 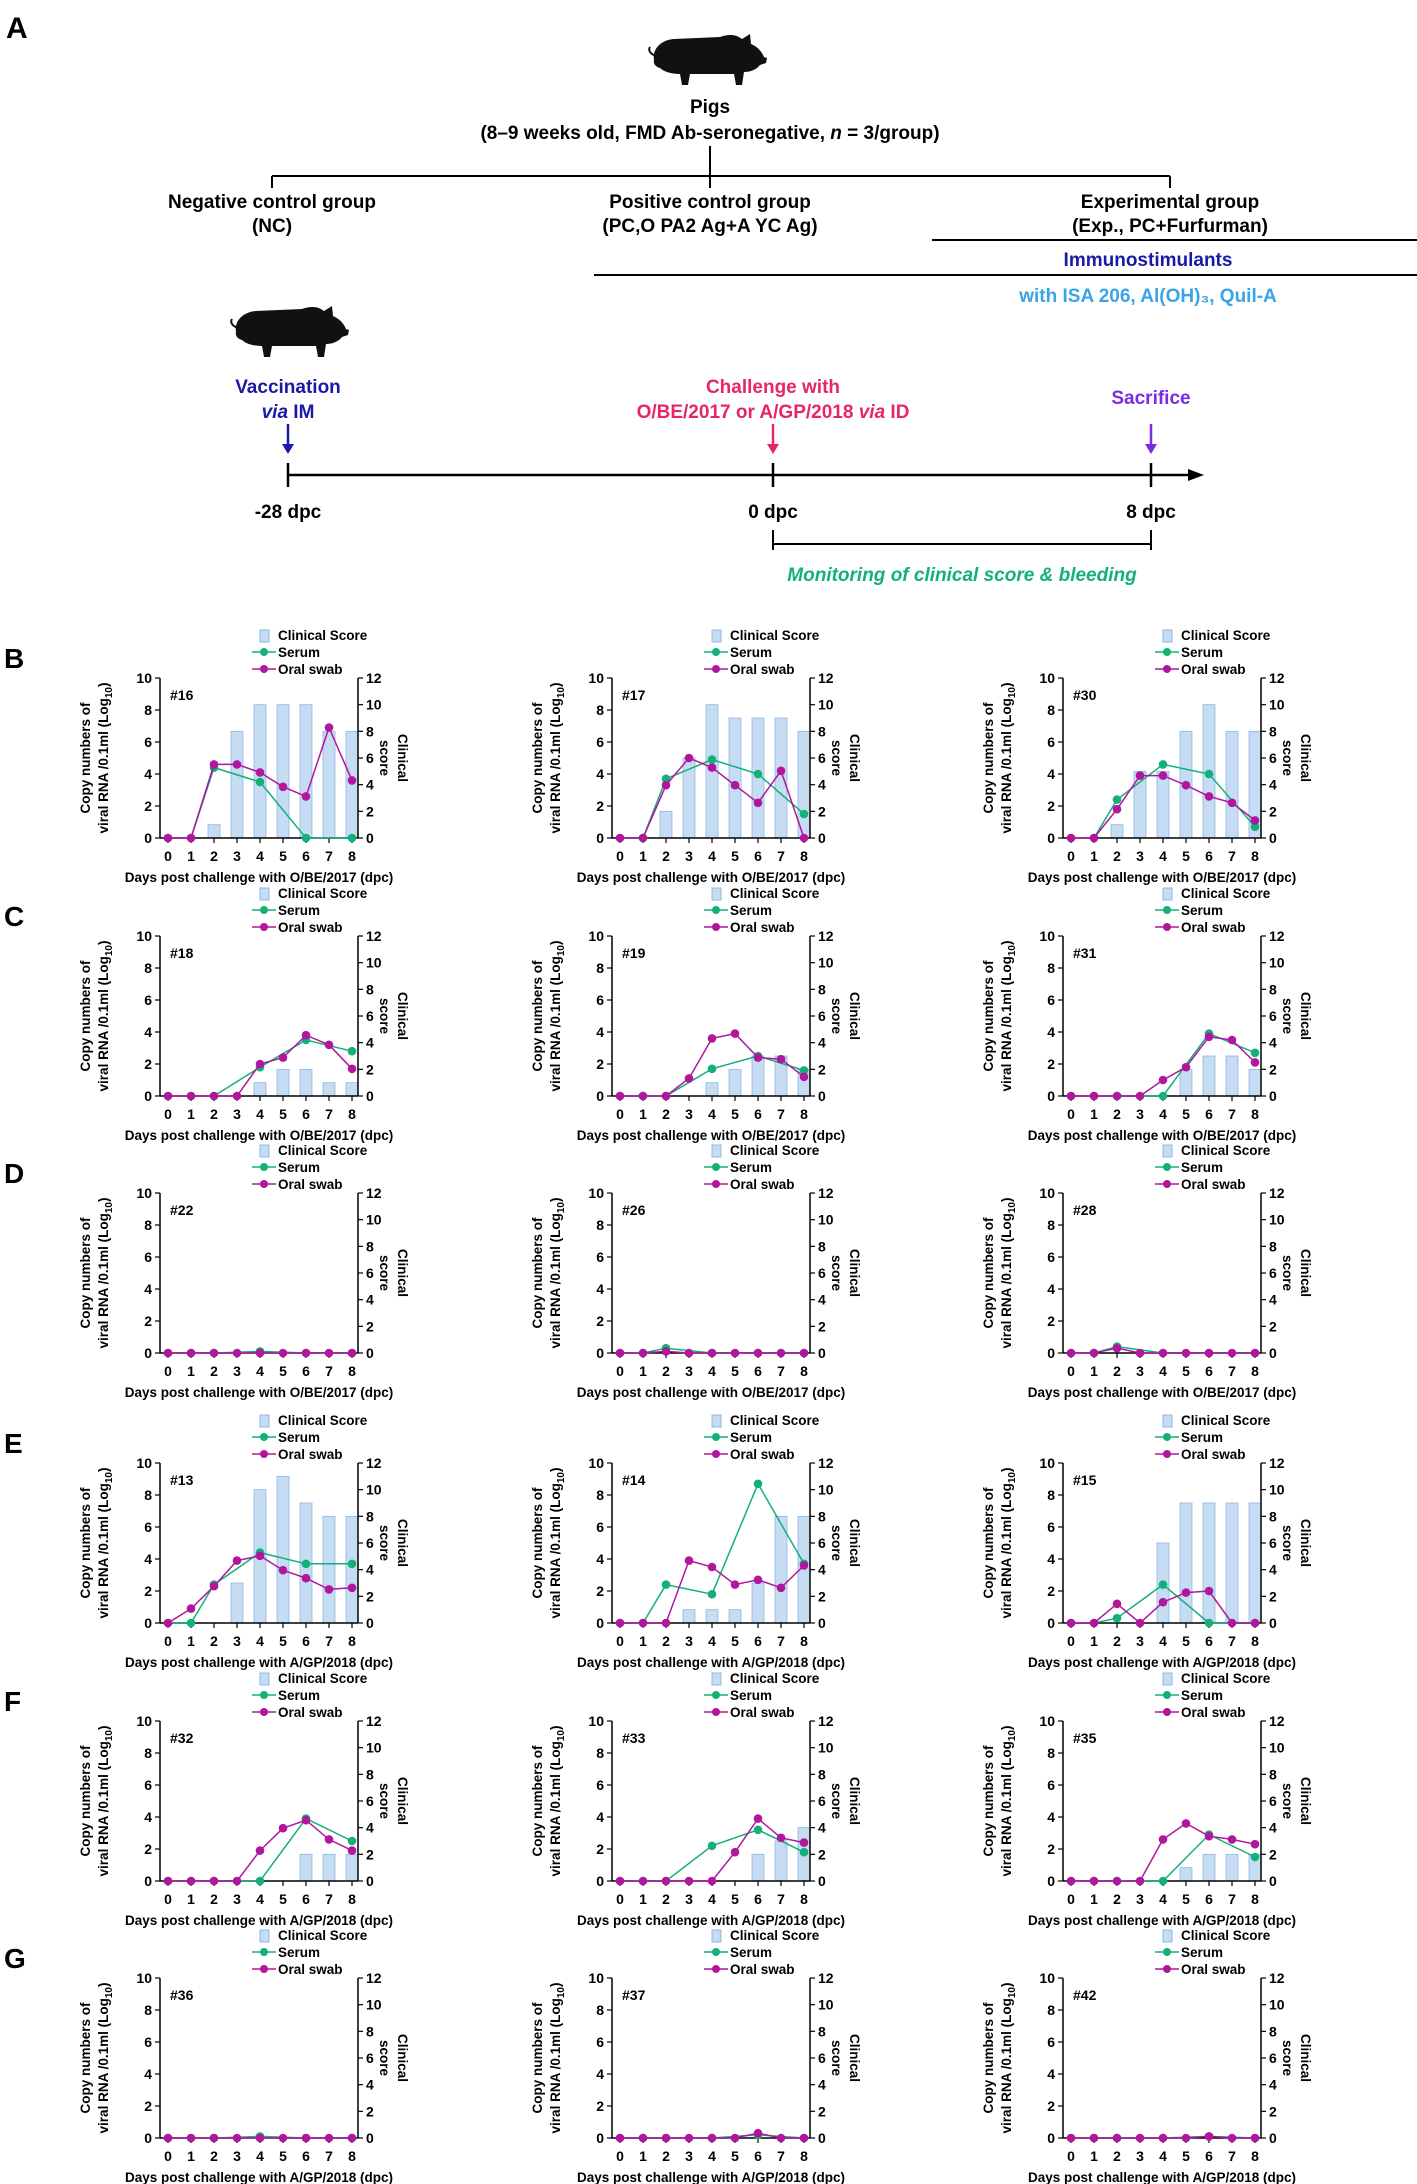 I want to click on legend-serum: Serum, so click(x=1202, y=1952).